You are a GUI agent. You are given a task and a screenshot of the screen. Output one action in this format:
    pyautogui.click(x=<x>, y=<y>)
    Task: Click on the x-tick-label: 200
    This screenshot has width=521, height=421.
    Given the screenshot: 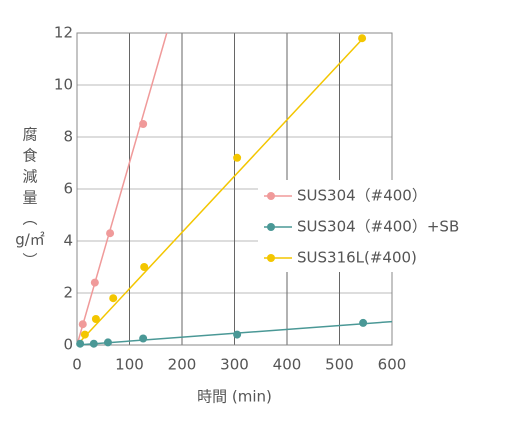 What is the action you would take?
    pyautogui.click(x=182, y=365)
    